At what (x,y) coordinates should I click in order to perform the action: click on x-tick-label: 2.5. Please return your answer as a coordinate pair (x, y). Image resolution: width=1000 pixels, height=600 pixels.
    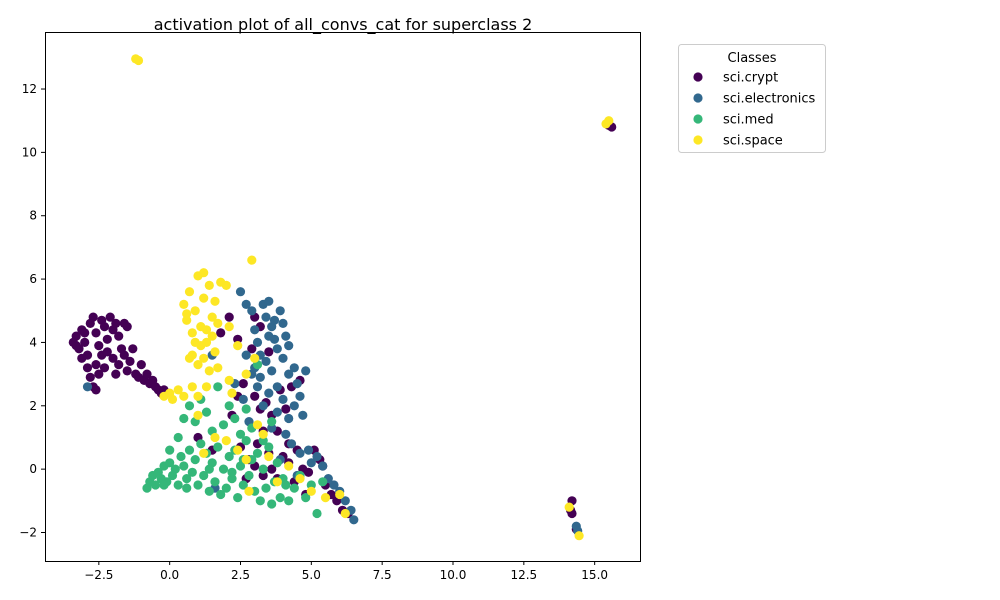
    Looking at the image, I should click on (240, 575).